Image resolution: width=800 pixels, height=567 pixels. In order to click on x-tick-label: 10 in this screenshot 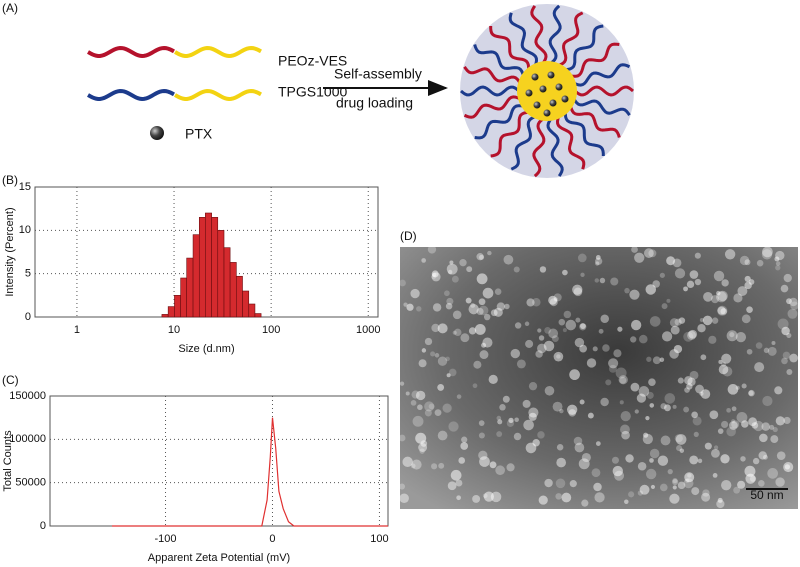, I will do `click(174, 330)`.